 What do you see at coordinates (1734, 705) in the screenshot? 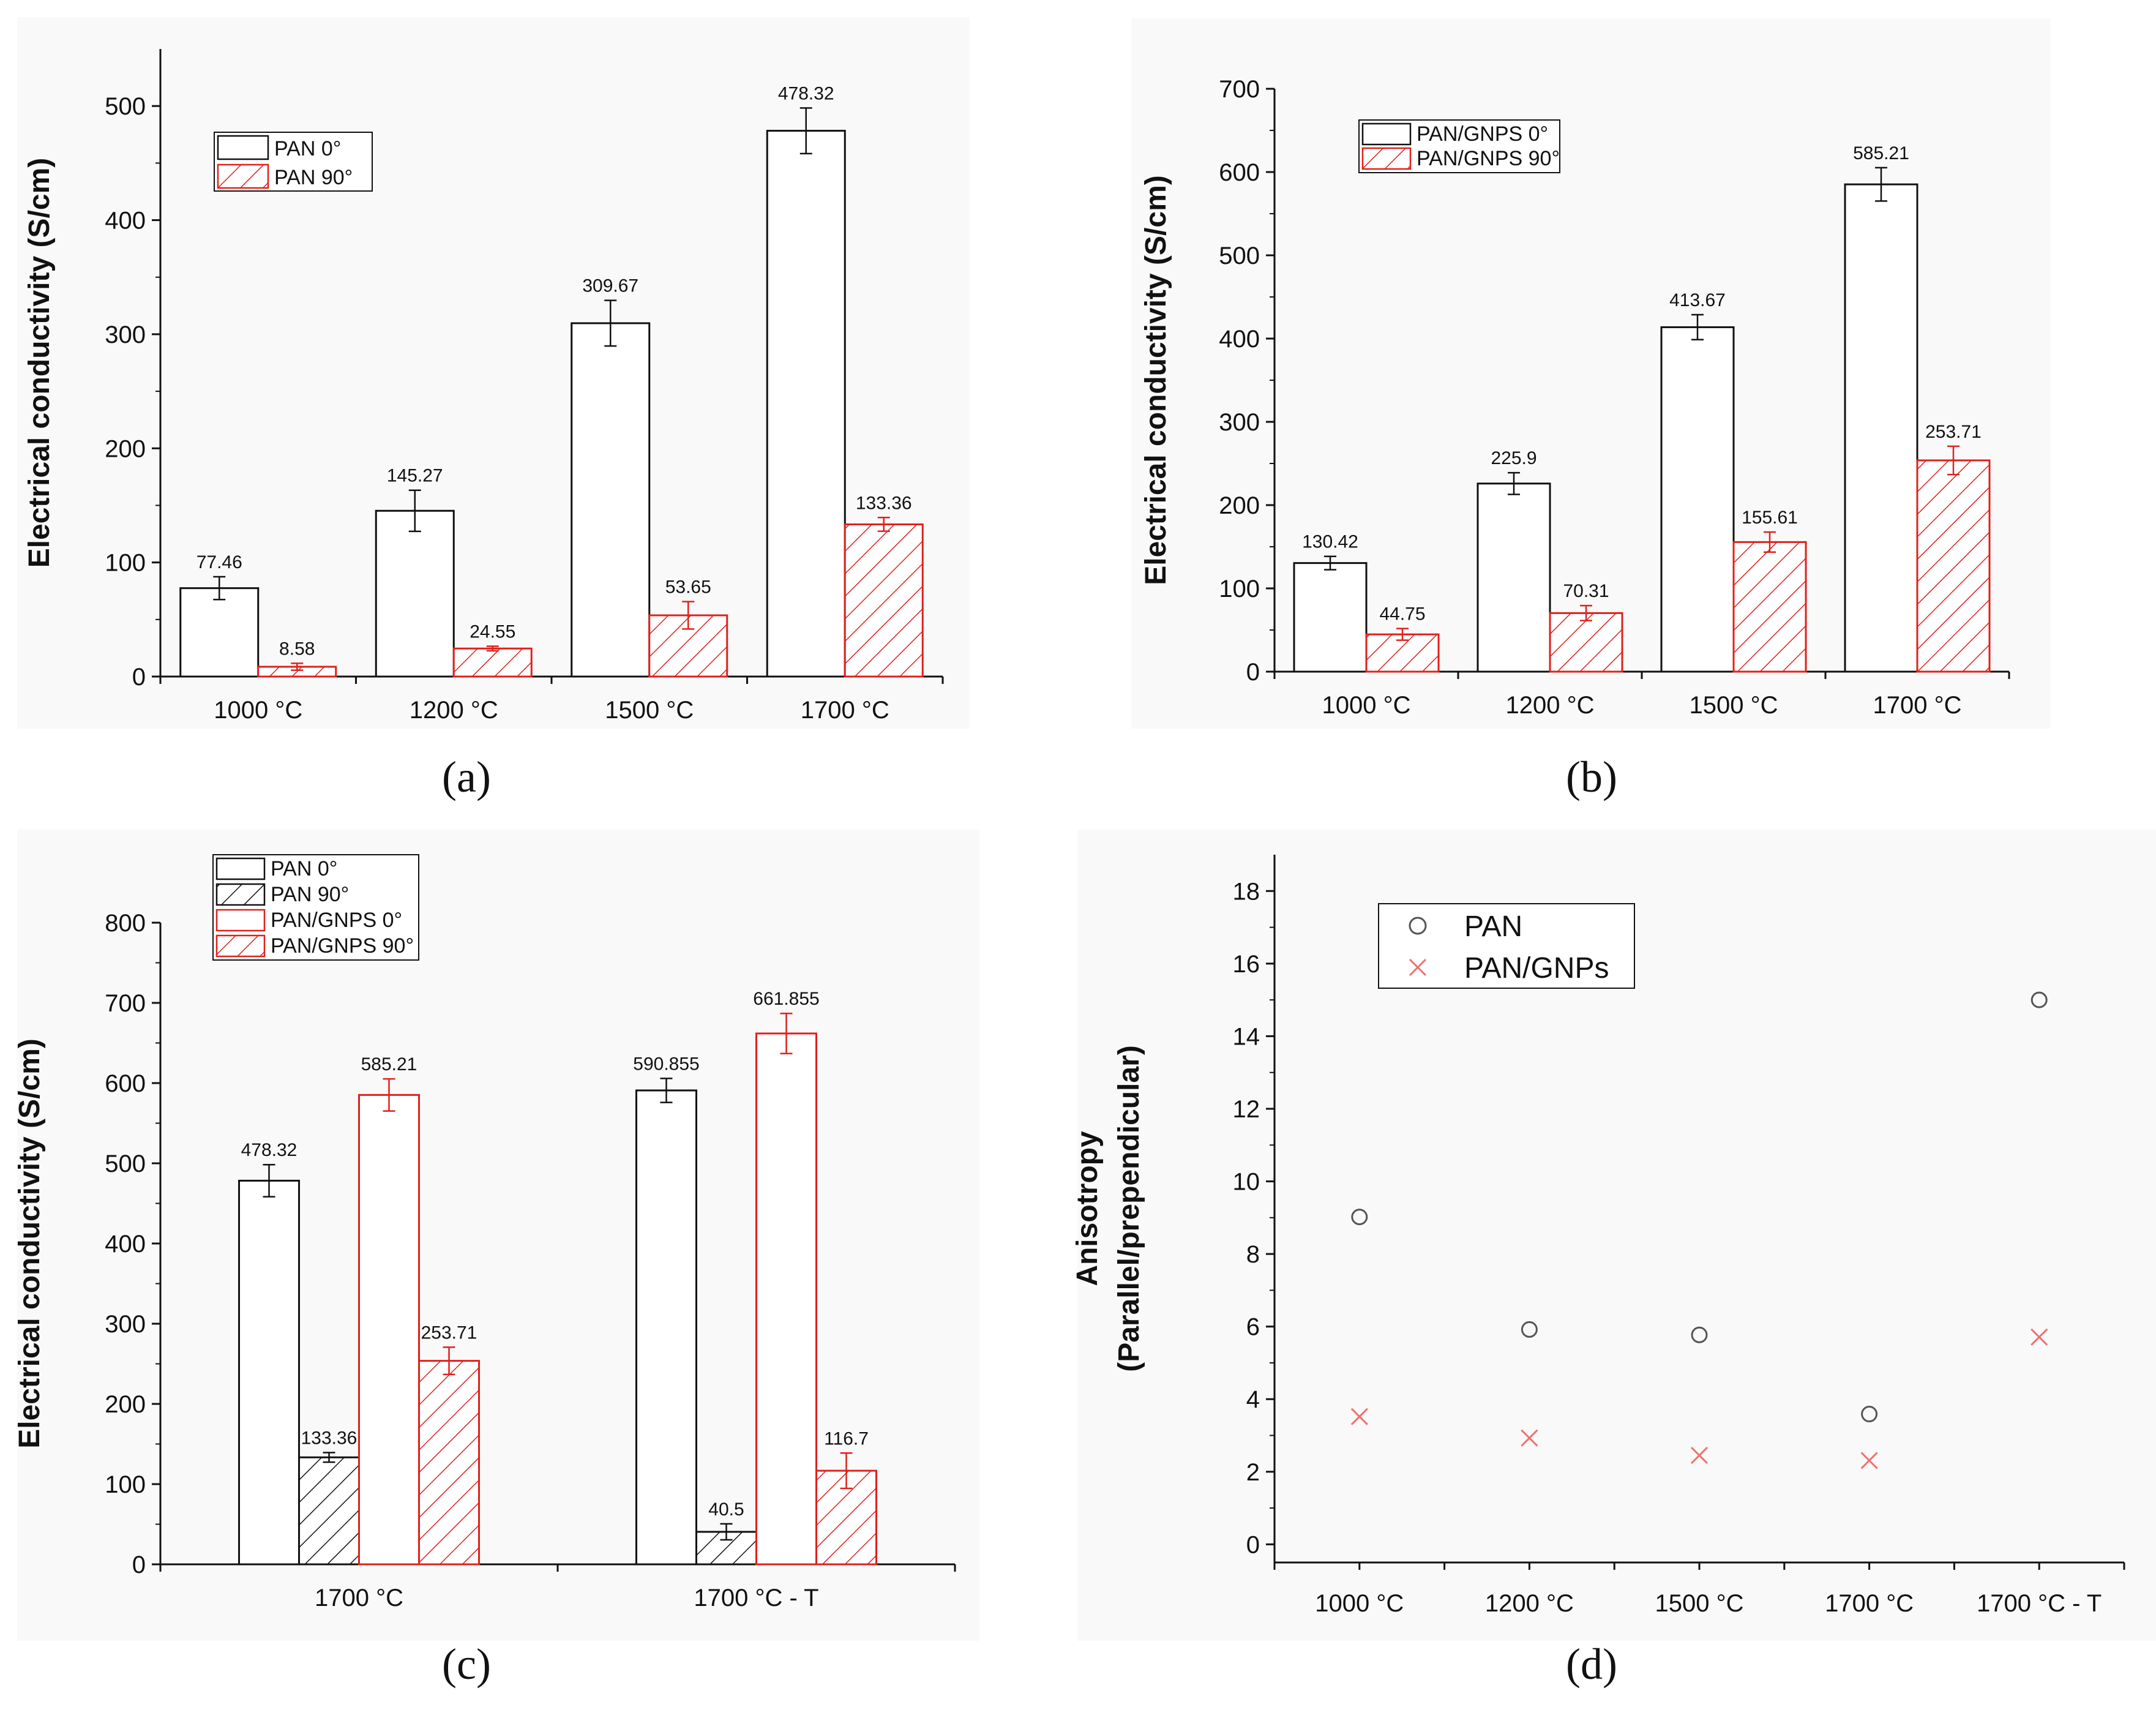
I see `panel-b-x-tick-label: 1500 °C` at bounding box center [1734, 705].